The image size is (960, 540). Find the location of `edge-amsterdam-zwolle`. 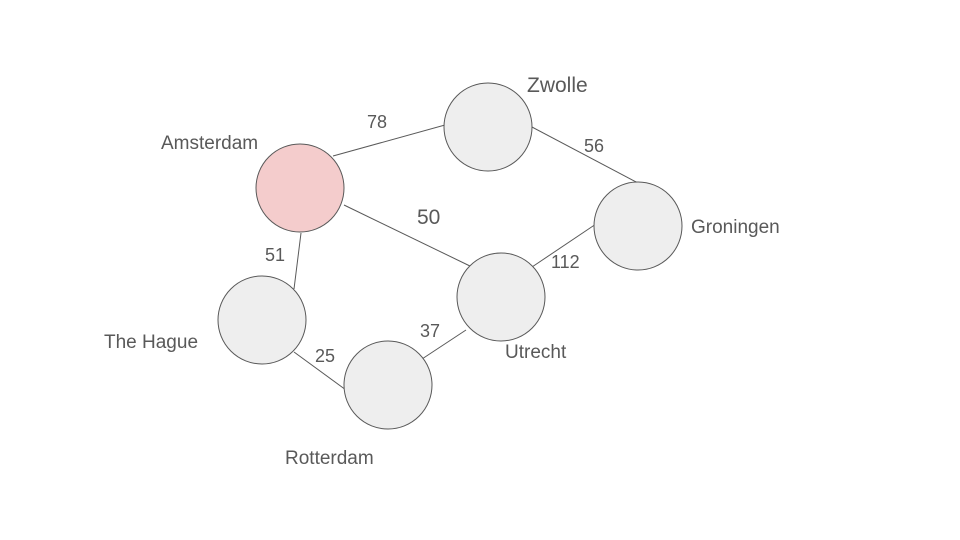

edge-amsterdam-zwolle is located at coordinates (389, 140).